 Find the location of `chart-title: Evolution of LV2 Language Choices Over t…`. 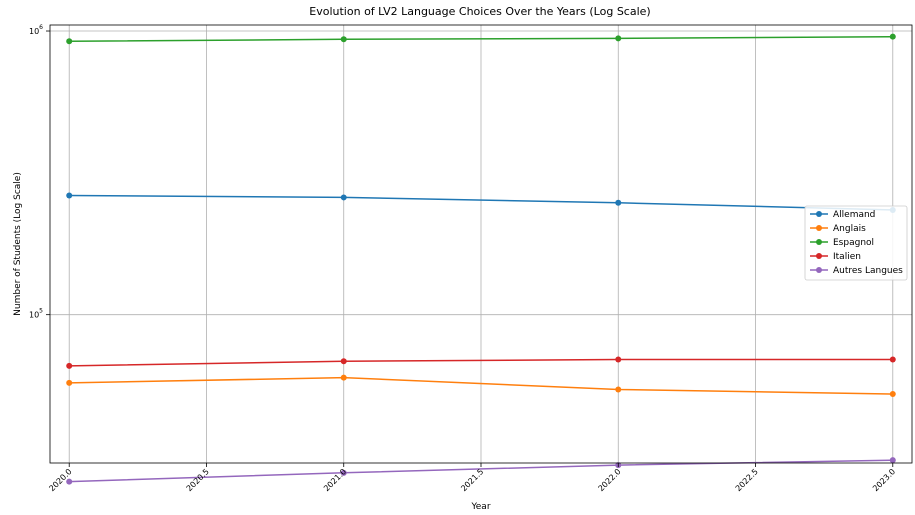

chart-title: Evolution of LV2 Language Choices Over t… is located at coordinates (479, 11).